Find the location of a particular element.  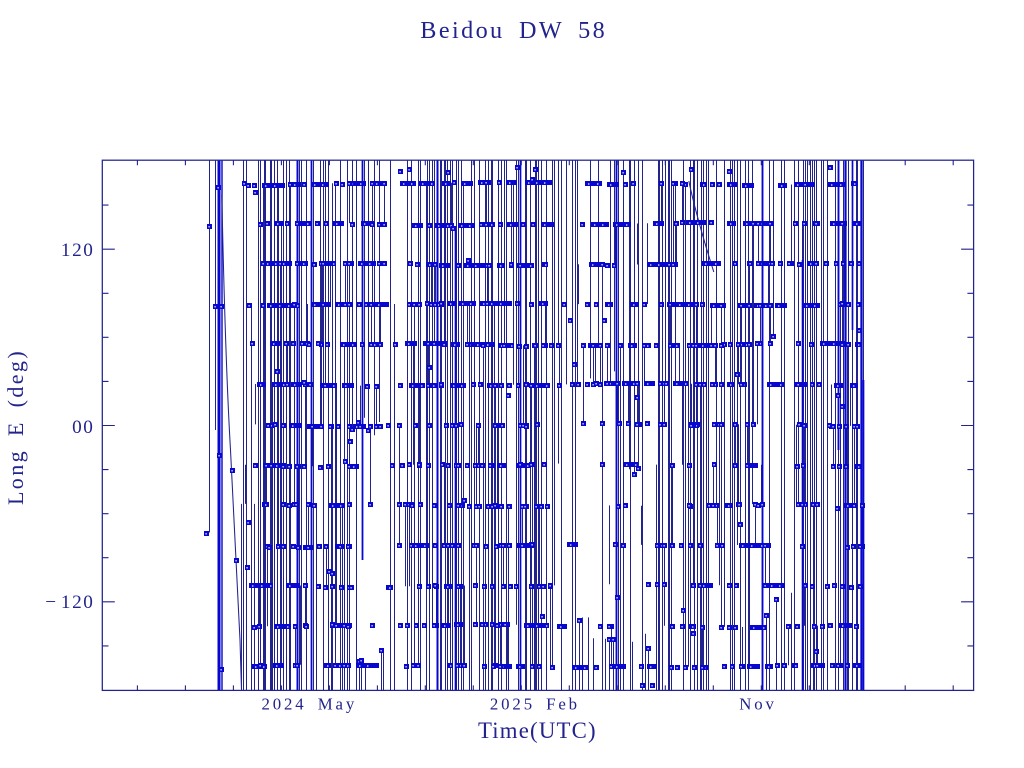

svg-text: 2024 May is located at coordinates (309, 704).